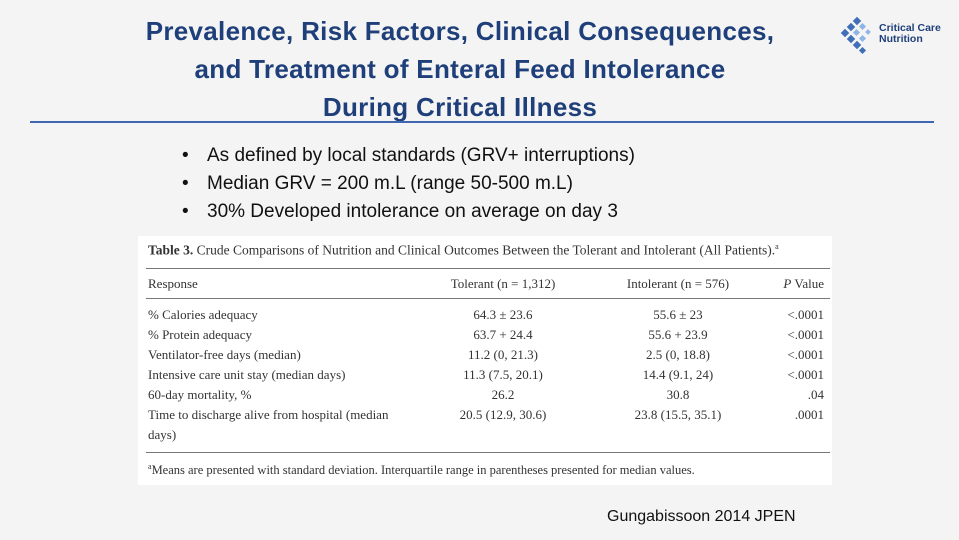 This screenshot has width=959, height=540. Describe the element at coordinates (855, 35) in the screenshot. I see `ccn-diamond-logo-icon` at that location.